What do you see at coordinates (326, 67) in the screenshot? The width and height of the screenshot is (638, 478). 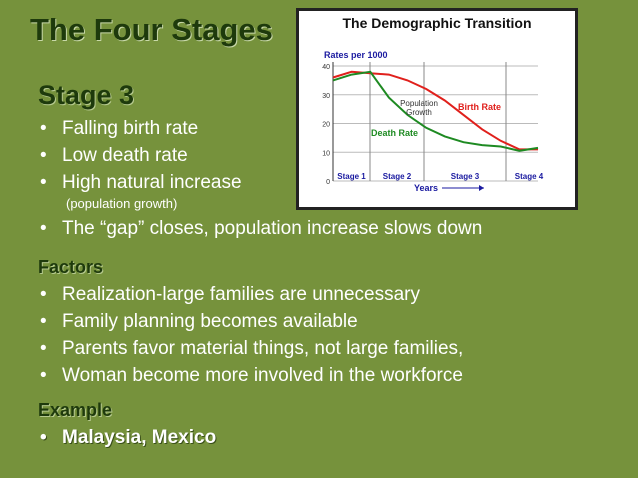 I see `y-tick-label: 40` at bounding box center [326, 67].